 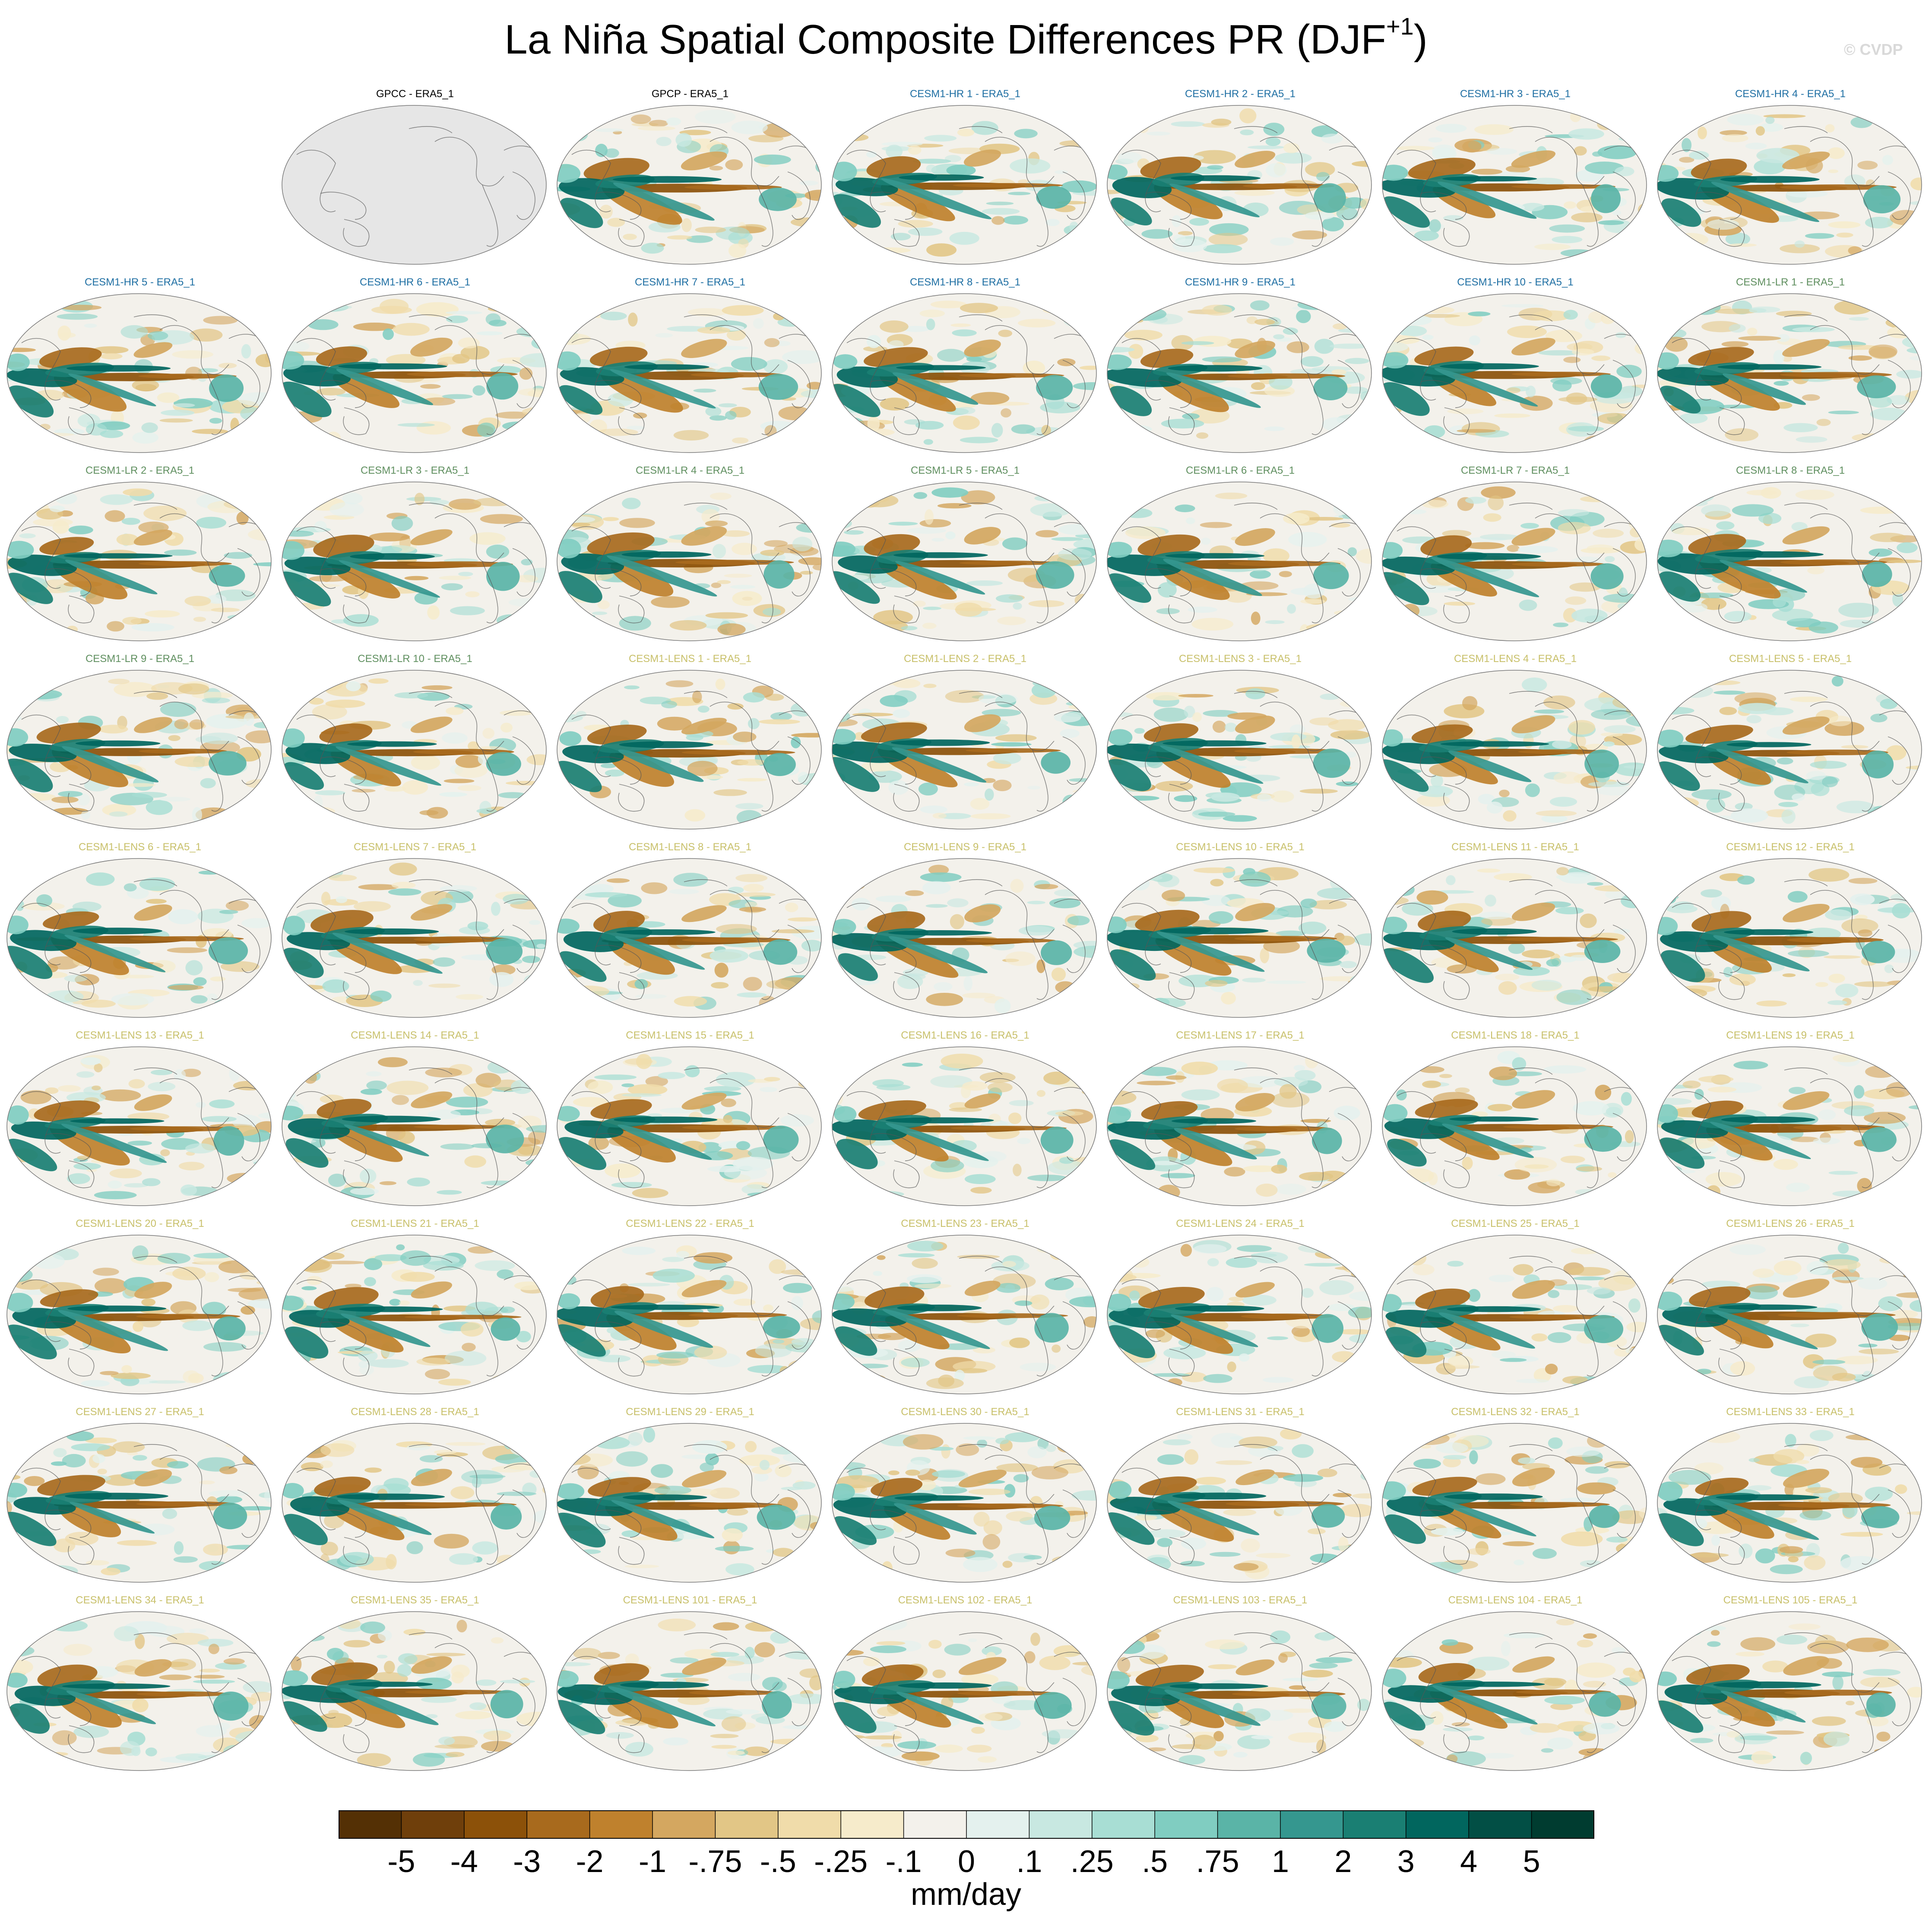 What do you see at coordinates (1516, 282) in the screenshot?
I see `panel-title: CESM1-HR 10 - ERA5_1` at bounding box center [1516, 282].